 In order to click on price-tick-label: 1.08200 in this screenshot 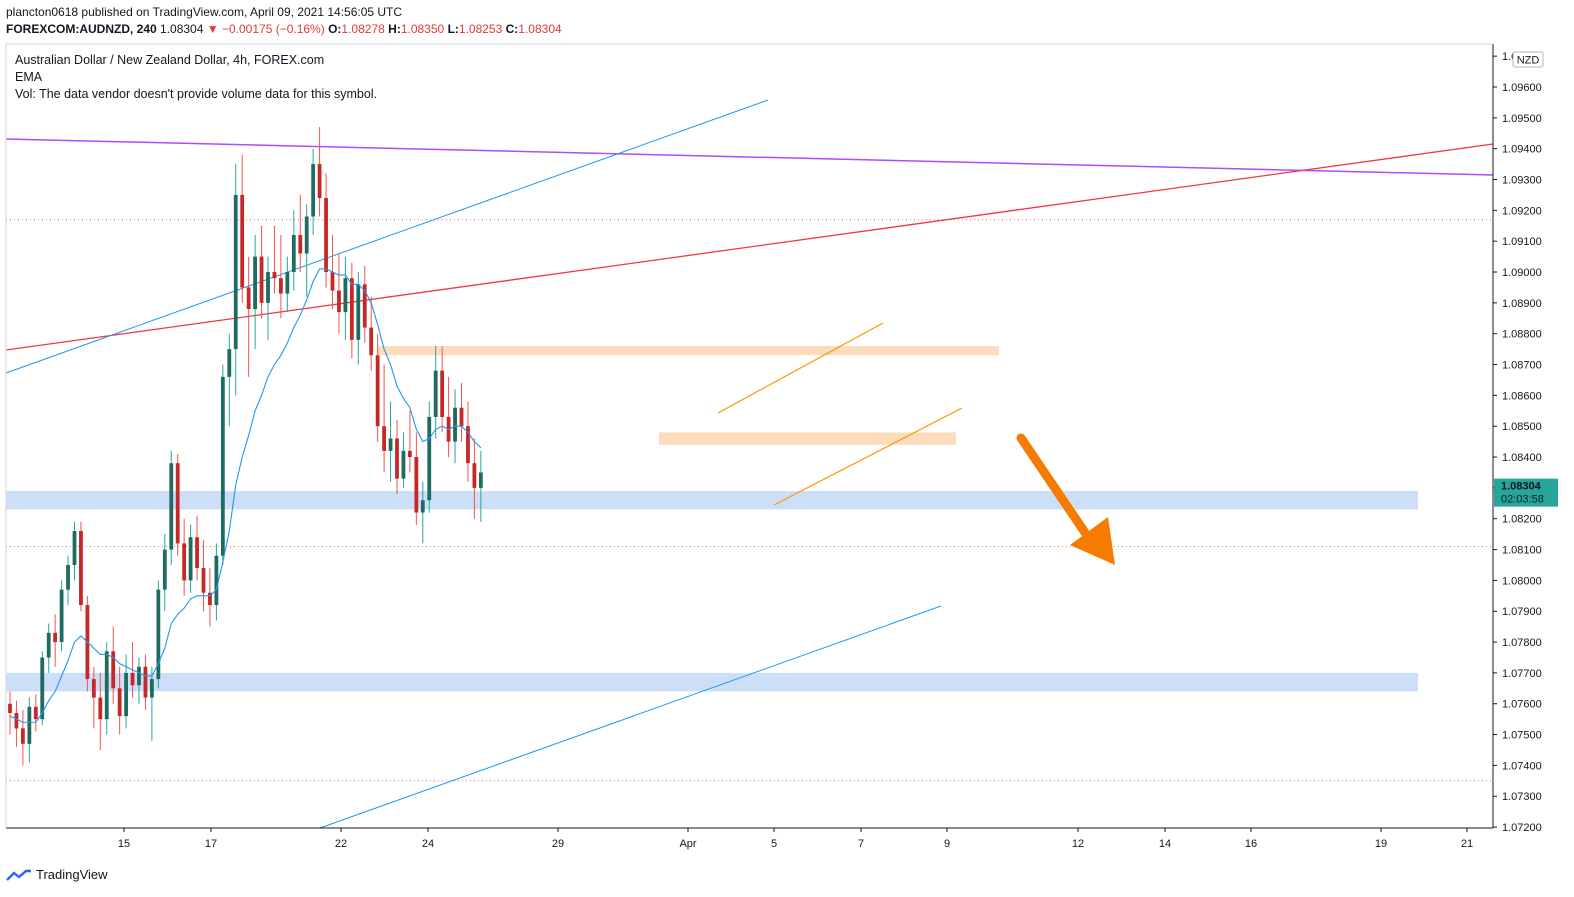, I will do `click(1522, 520)`.